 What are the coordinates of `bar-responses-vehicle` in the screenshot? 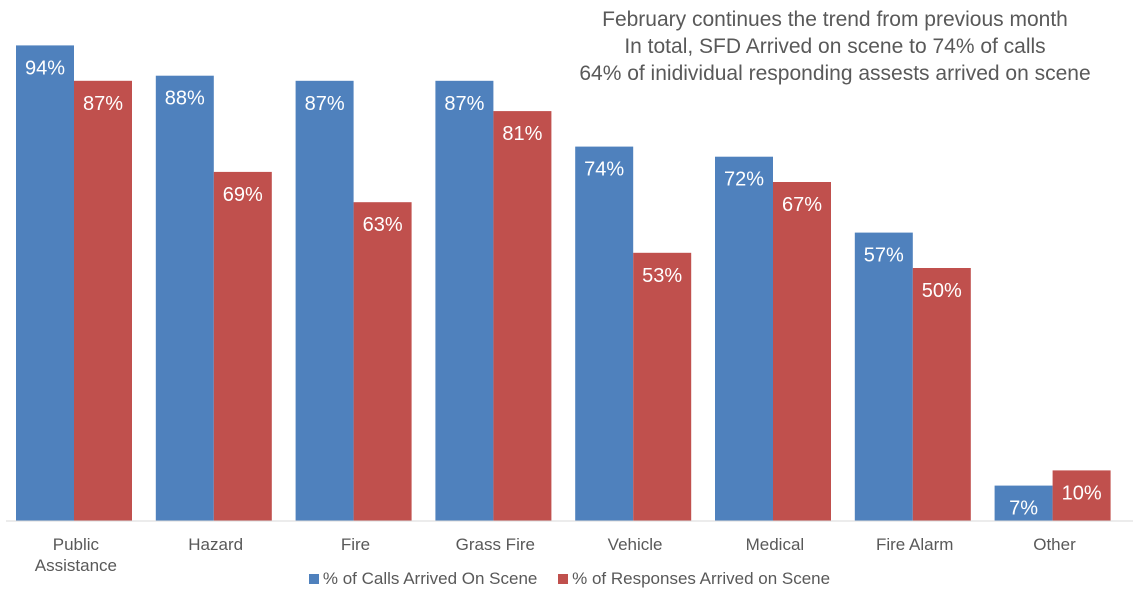 It's located at (662, 387).